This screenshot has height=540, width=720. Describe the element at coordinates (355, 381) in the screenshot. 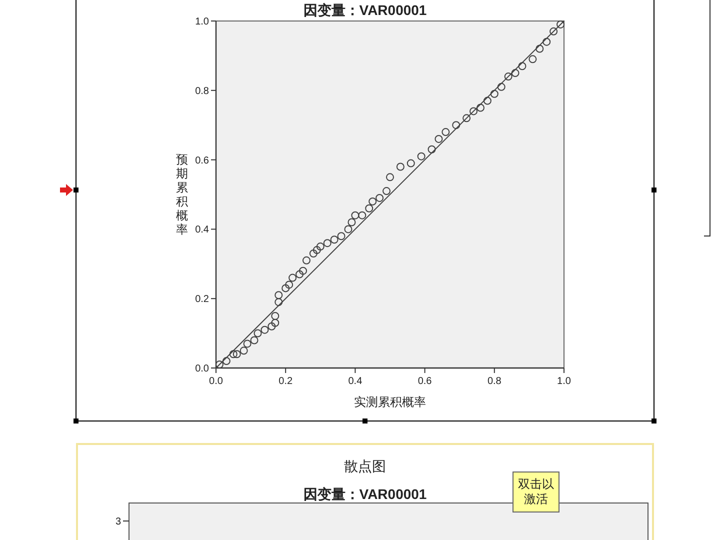

I see `x-tick-label: 0.4` at that location.